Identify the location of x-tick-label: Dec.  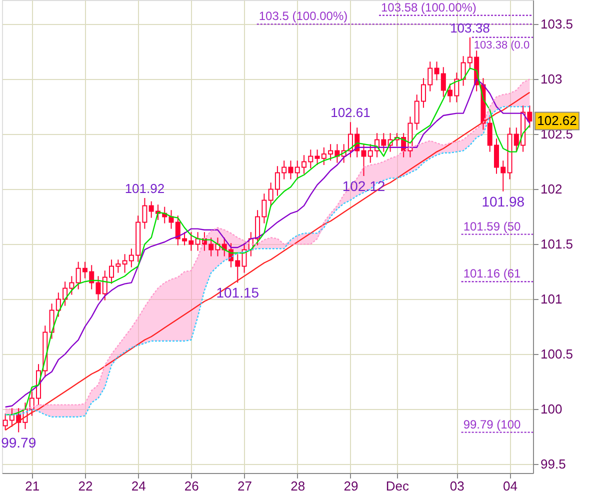
(398, 486).